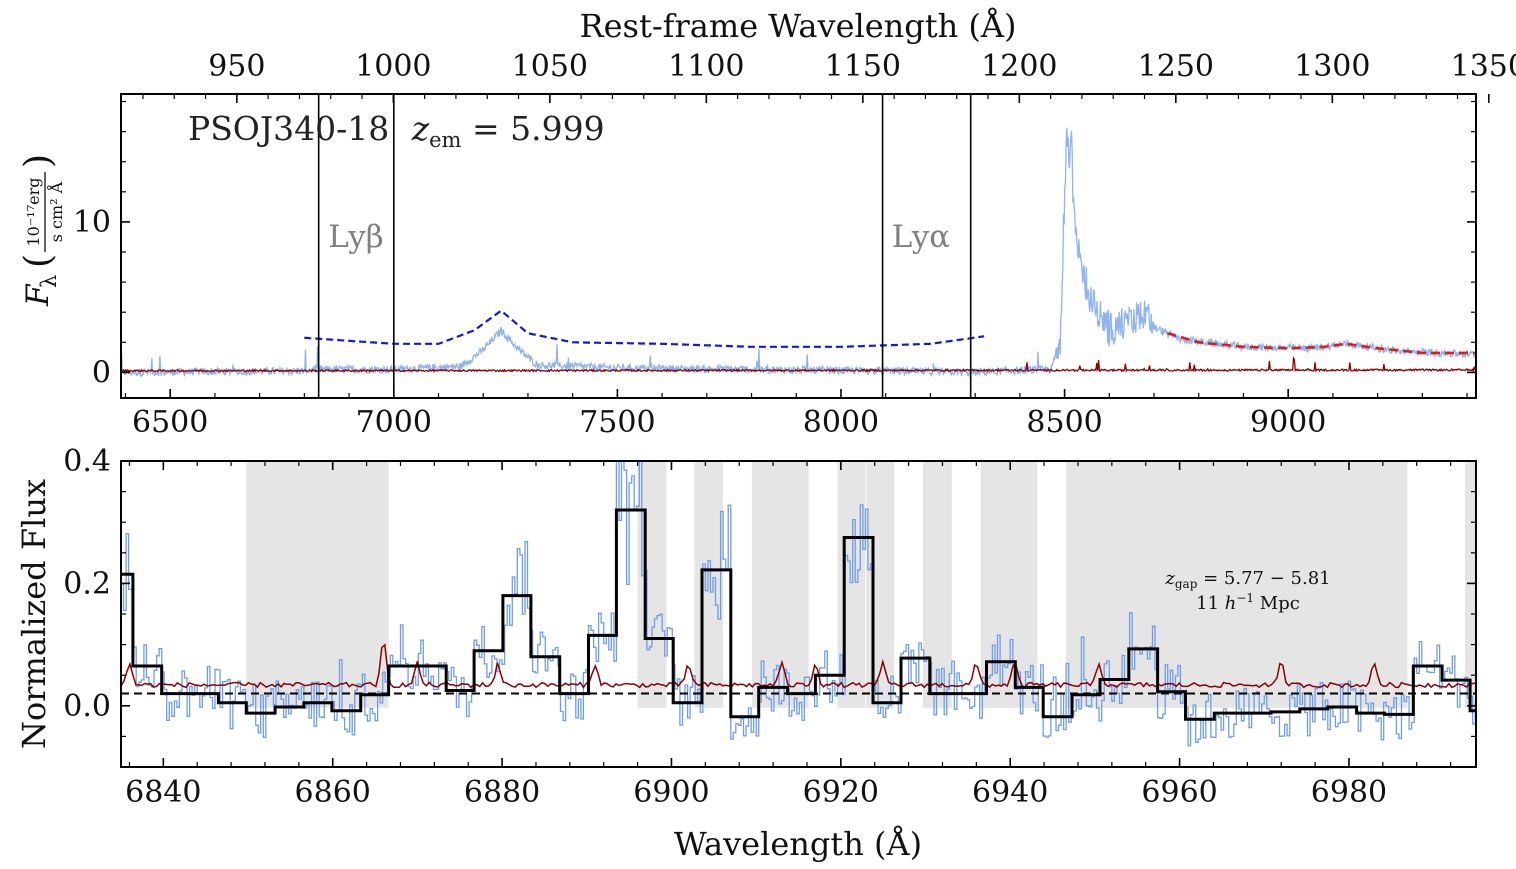  I want to click on top-xlabel: Rest-frame Wavelength (Å), so click(798, 26).